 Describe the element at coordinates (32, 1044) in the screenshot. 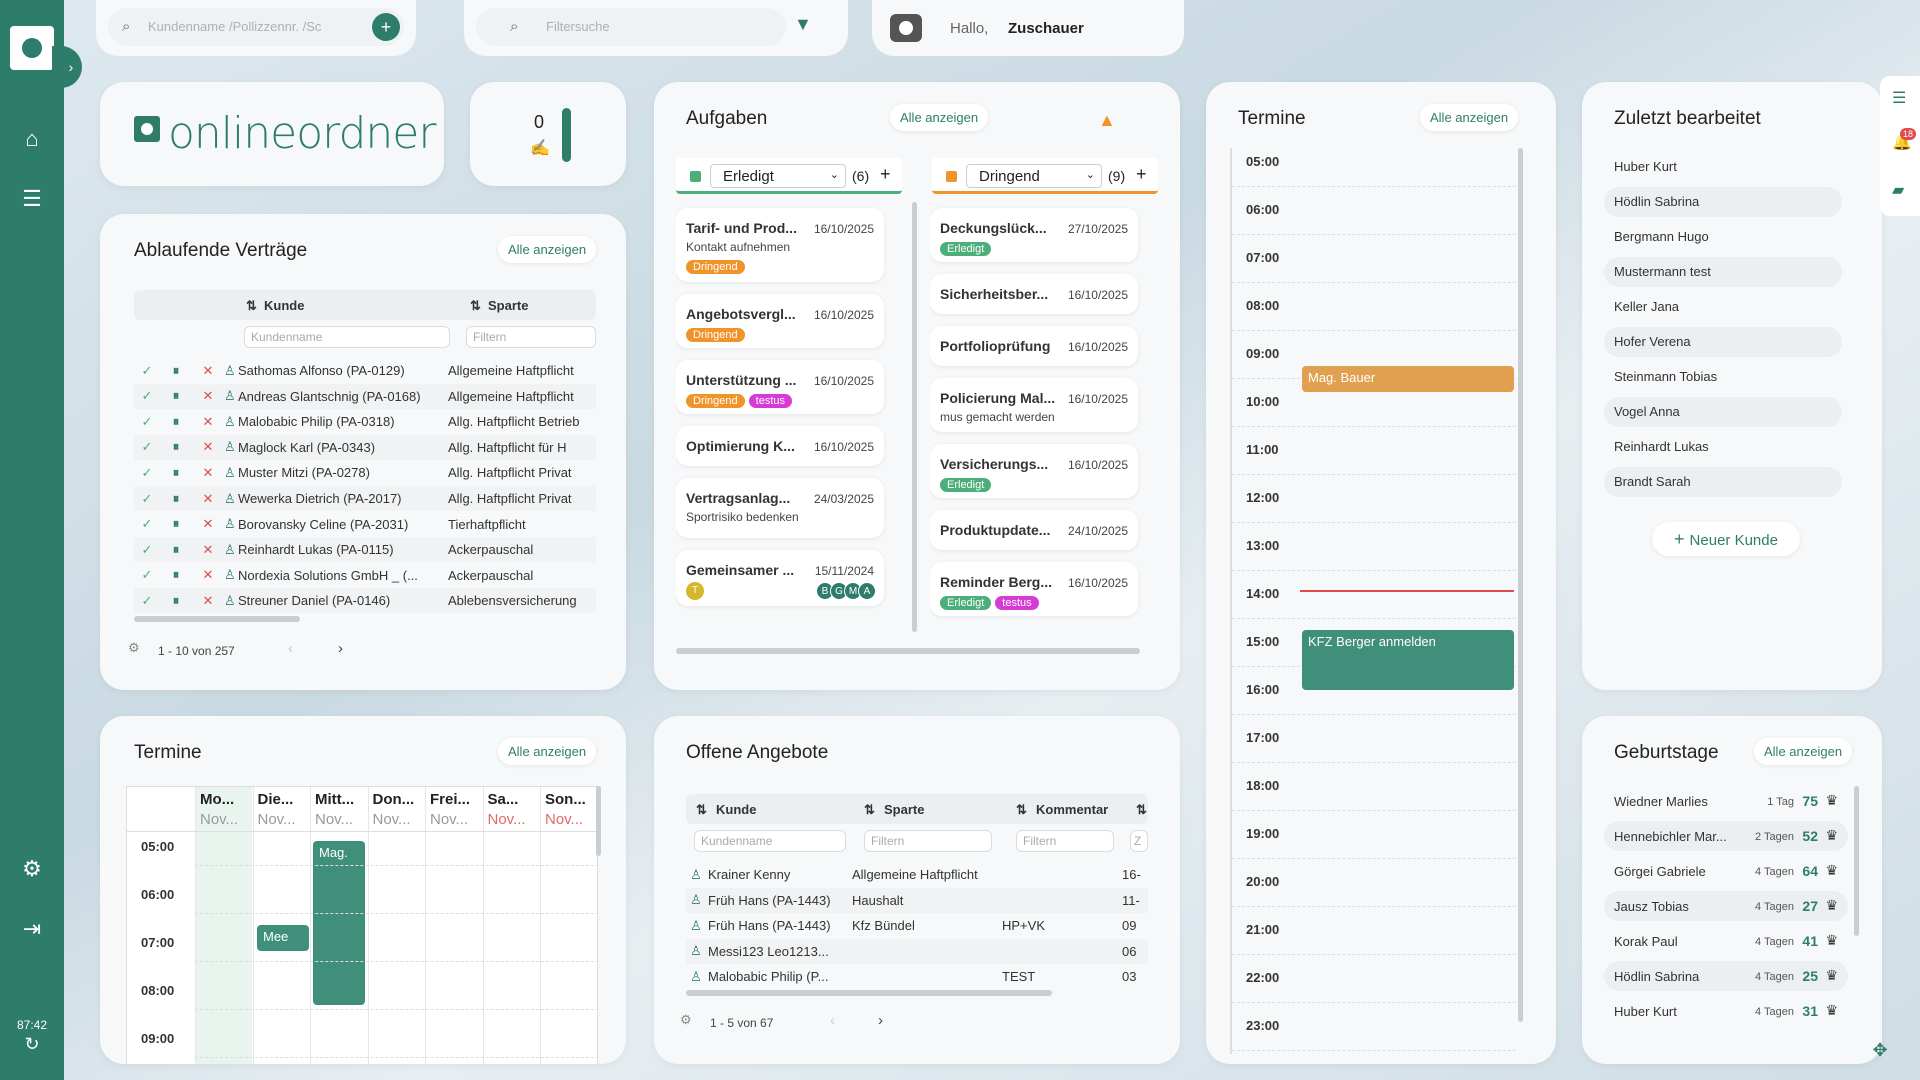

I see `refresh-icon: ↻` at that location.